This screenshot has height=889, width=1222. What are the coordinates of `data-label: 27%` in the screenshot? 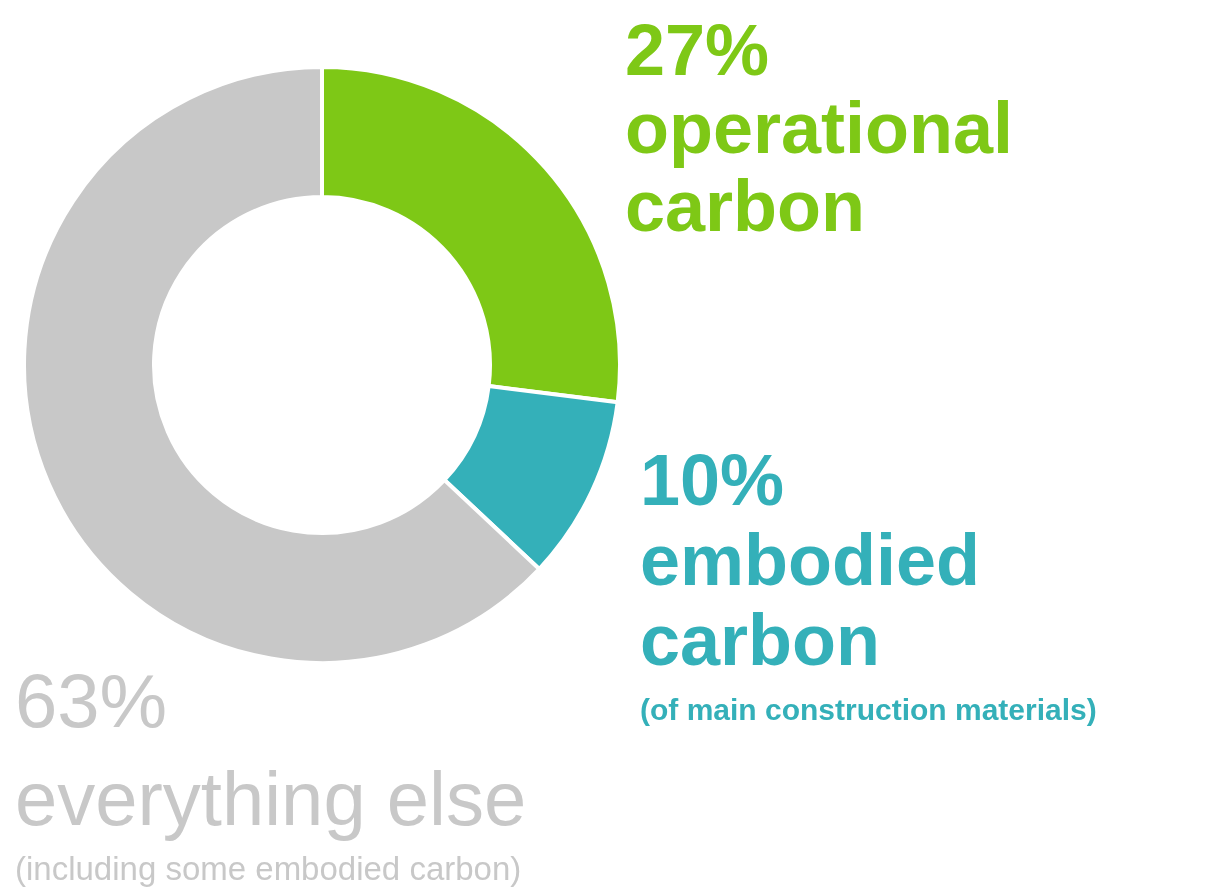 It's located at (697, 50).